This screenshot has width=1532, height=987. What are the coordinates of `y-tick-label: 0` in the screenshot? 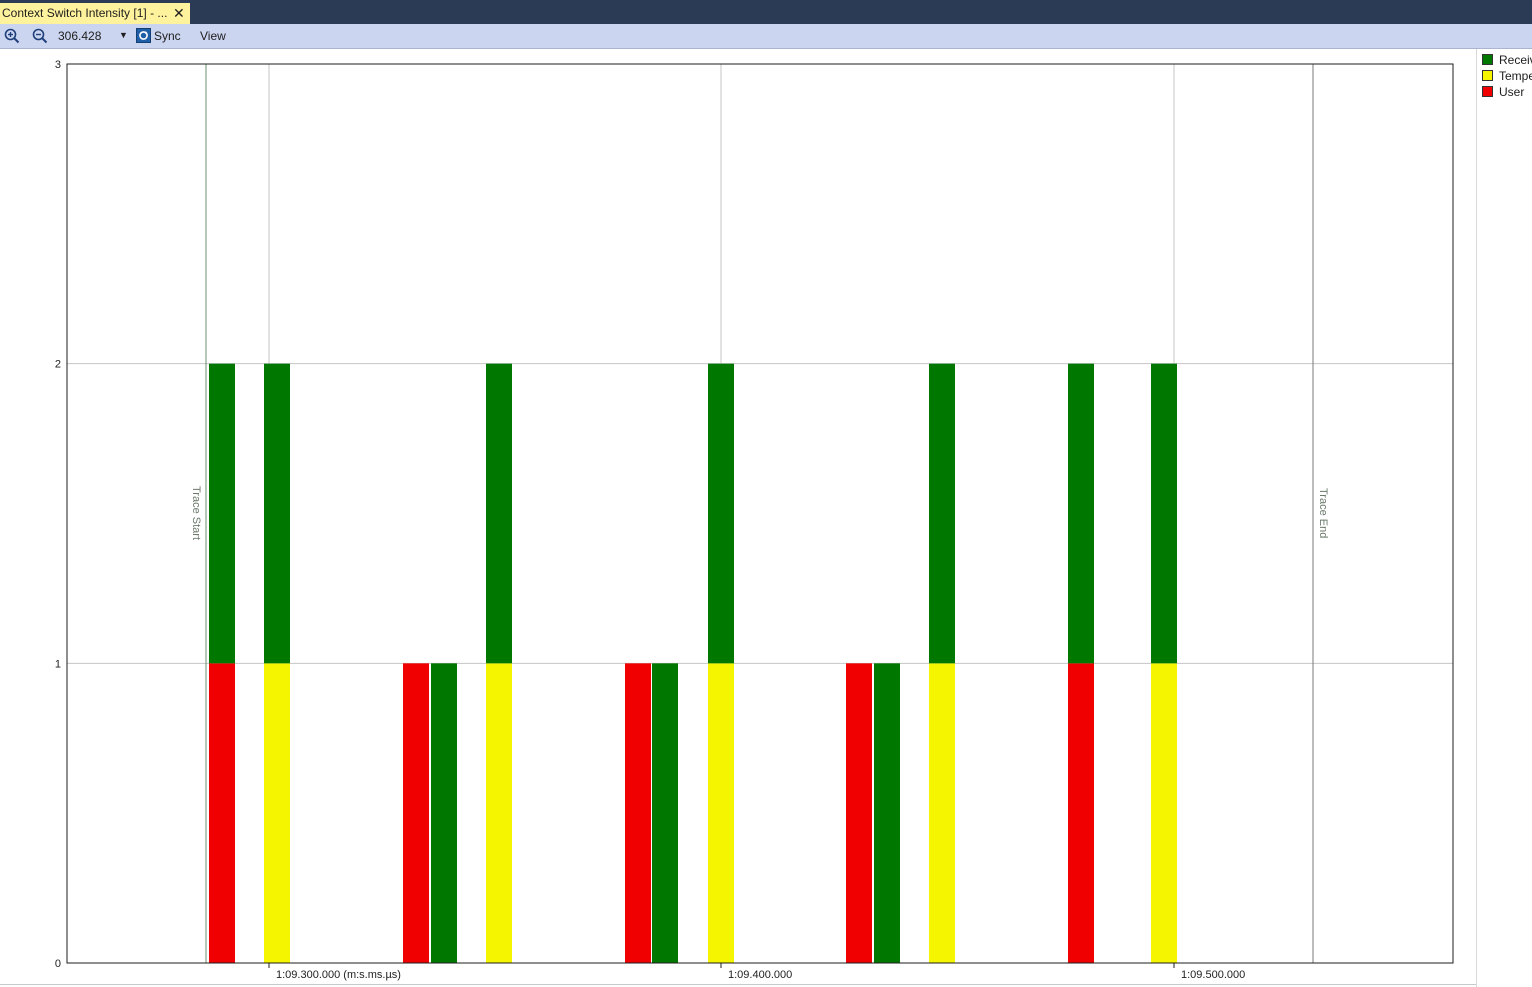 It's located at (58, 964).